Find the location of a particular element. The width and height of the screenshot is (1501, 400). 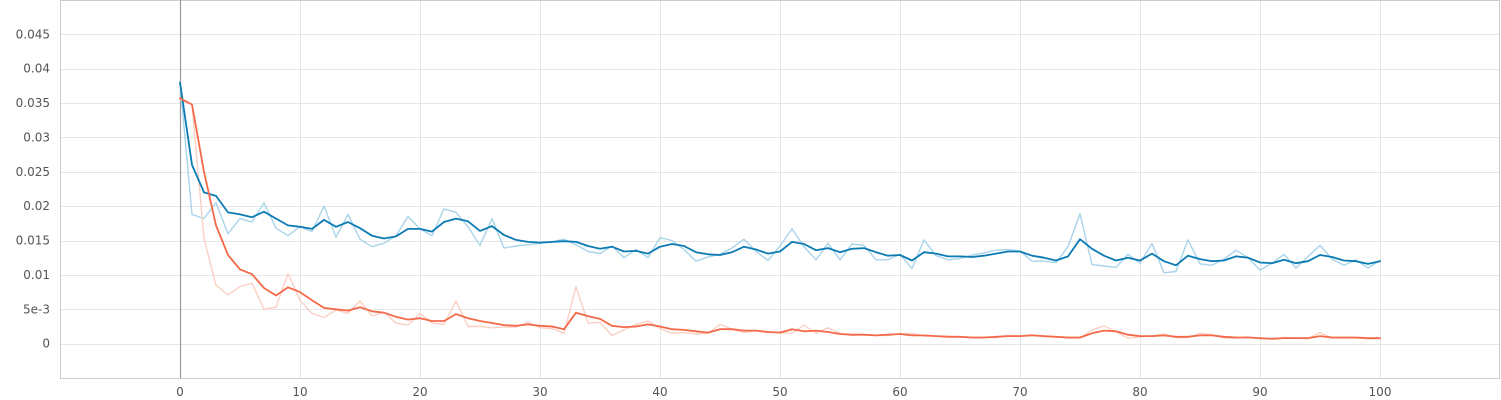

y-tick-label: 0.04 is located at coordinates (36, 69).